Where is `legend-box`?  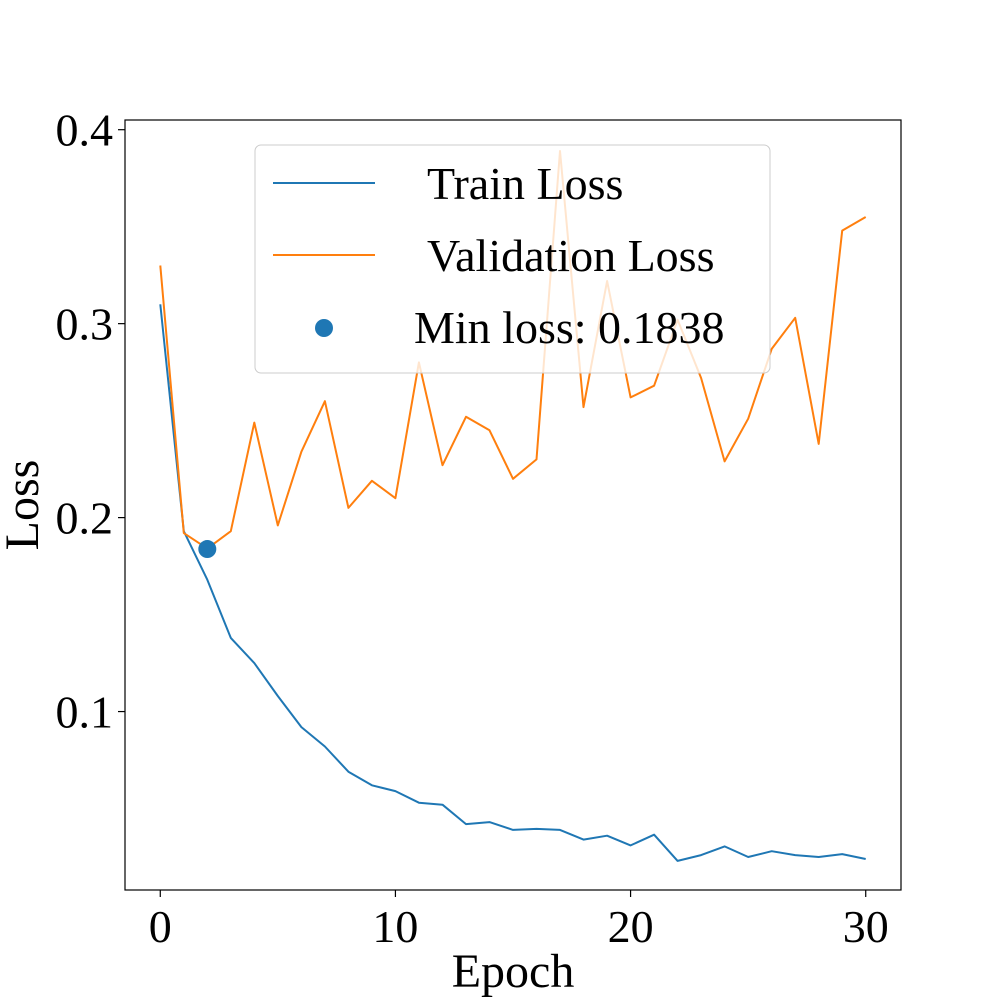 legend-box is located at coordinates (512, 259).